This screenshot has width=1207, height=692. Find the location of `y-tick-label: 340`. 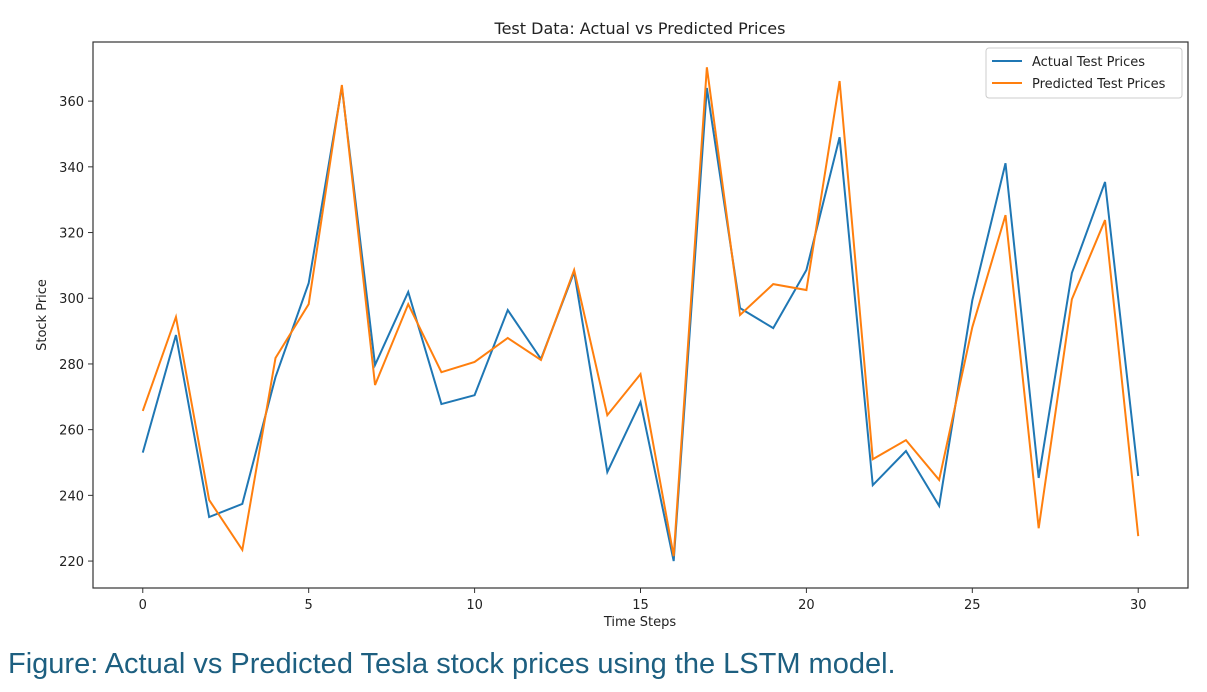

y-tick-label: 340 is located at coordinates (71, 168).